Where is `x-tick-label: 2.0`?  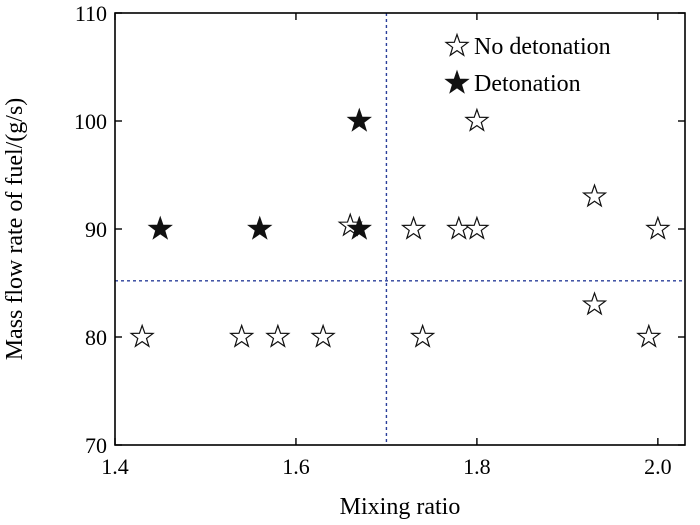
x-tick-label: 2.0 is located at coordinates (658, 466).